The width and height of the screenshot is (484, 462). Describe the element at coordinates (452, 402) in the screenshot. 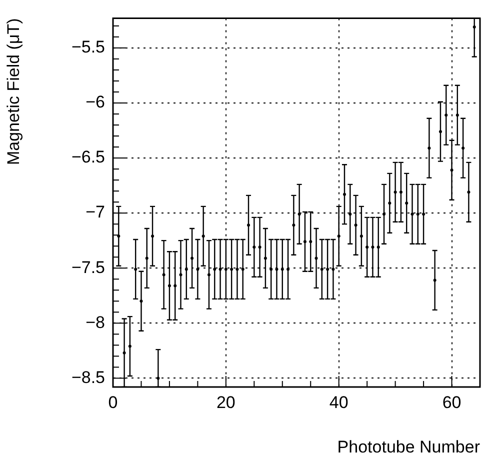

I see `x-tick-label: 60` at that location.